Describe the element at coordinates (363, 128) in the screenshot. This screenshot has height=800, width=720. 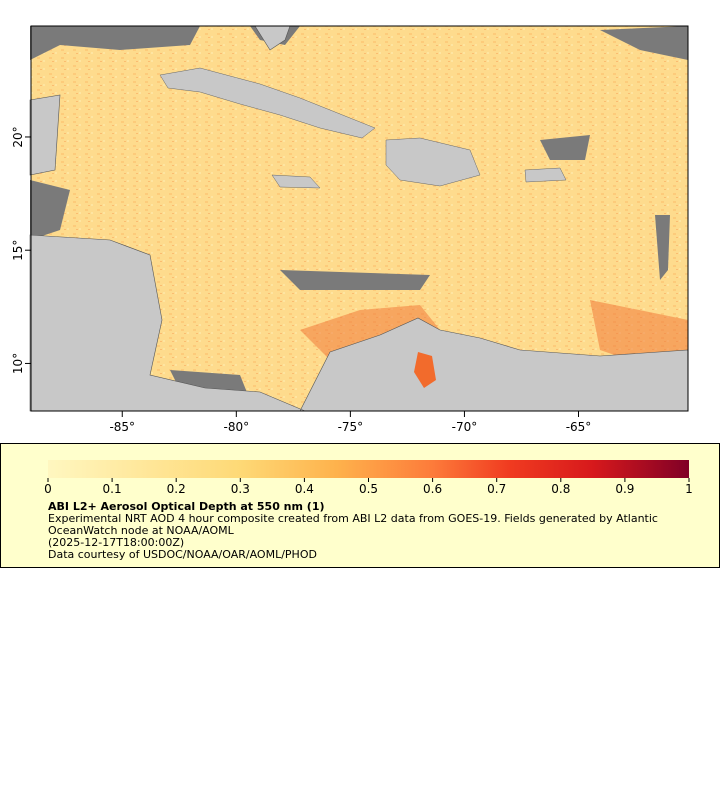
I see `islands` at that location.